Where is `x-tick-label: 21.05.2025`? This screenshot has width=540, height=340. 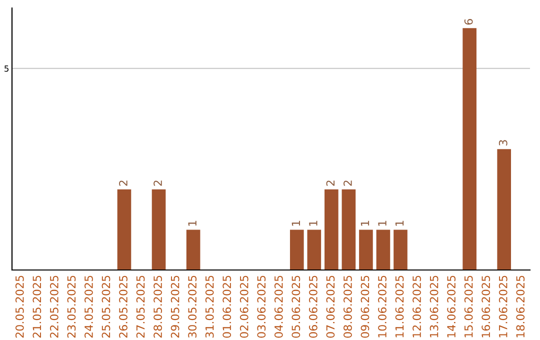 x-tick-label: 21.05.2025 is located at coordinates (37, 307).